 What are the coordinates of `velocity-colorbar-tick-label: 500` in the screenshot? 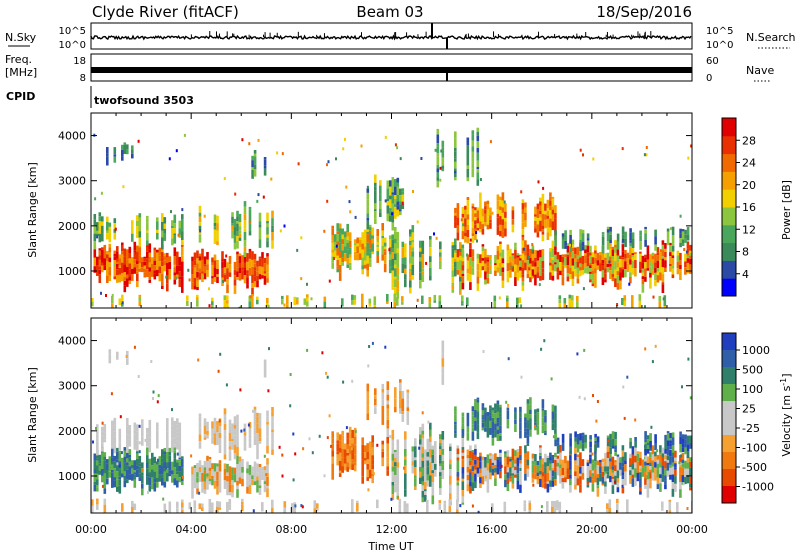 It's located at (752, 370).